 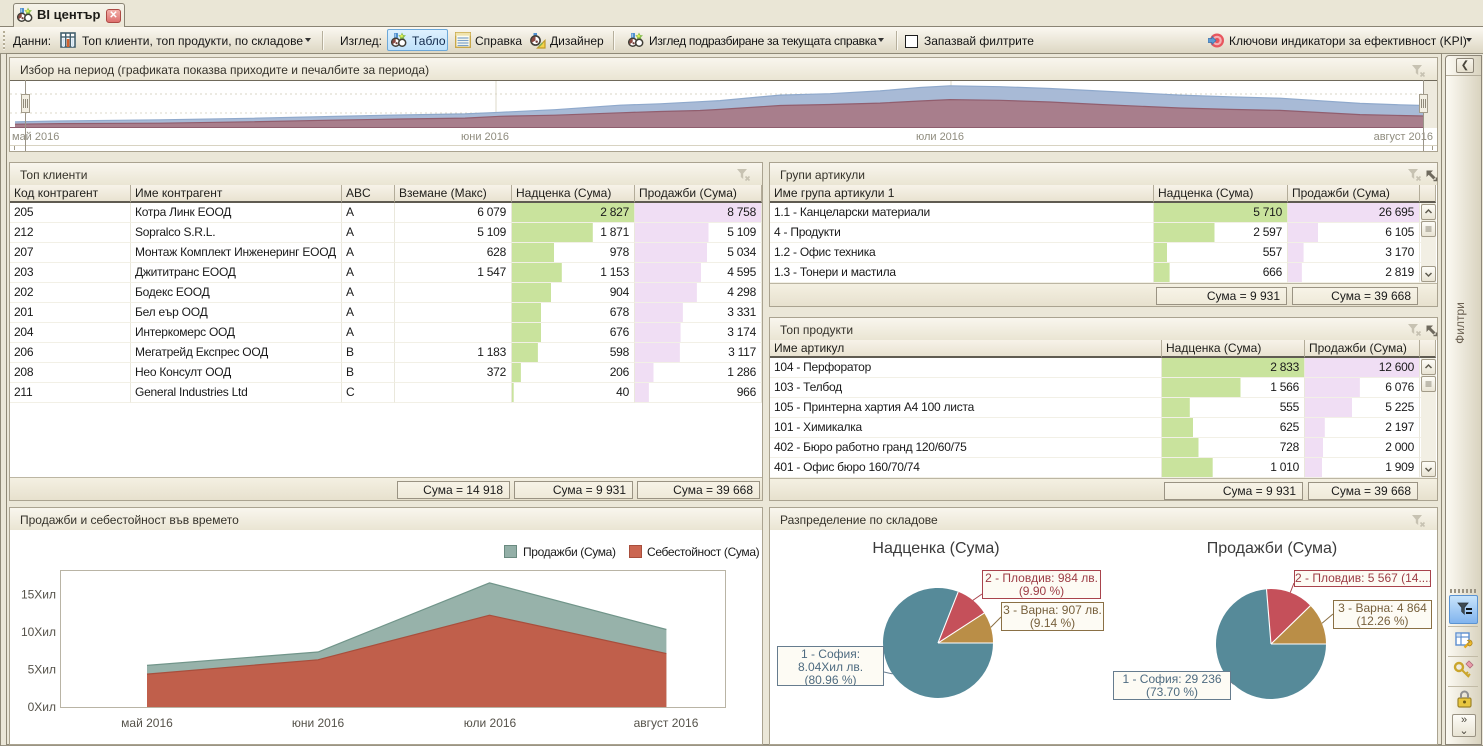 I want to click on svg-text: 0Хил, so click(x=42, y=707).